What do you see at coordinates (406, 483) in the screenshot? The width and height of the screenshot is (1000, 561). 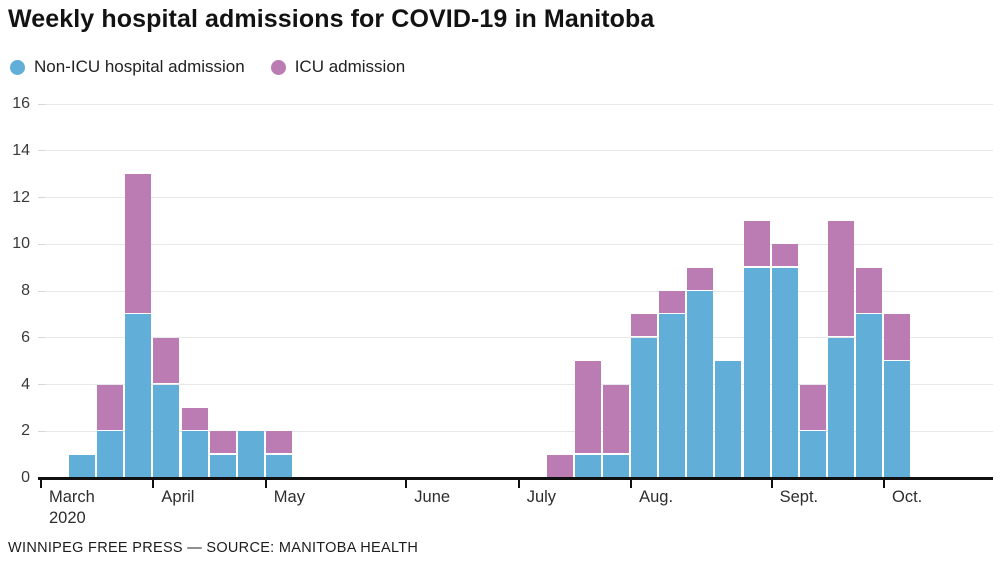 I see `x-tick-june` at bounding box center [406, 483].